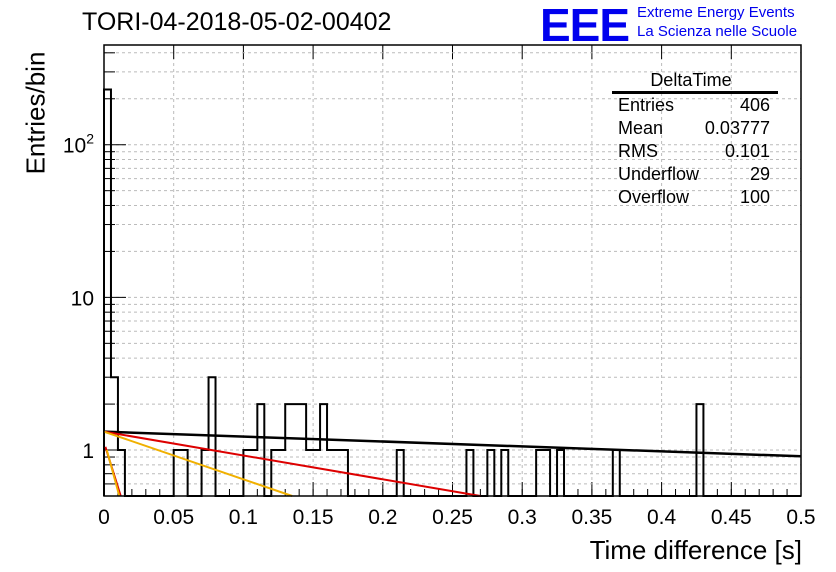  Describe the element at coordinates (747, 151) in the screenshot. I see `stats-value: 0.101` at that location.